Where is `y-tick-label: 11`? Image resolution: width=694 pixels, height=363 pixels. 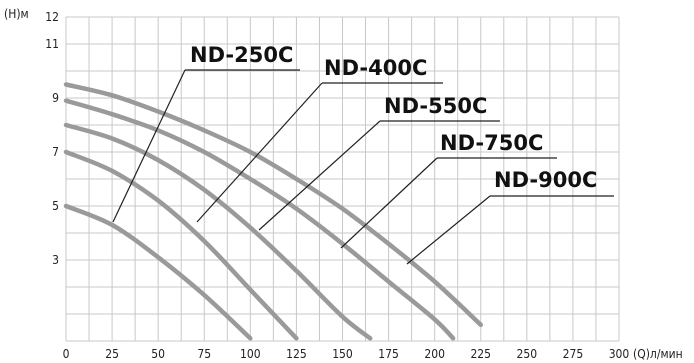
y-tick-label: 11 is located at coordinates (52, 44).